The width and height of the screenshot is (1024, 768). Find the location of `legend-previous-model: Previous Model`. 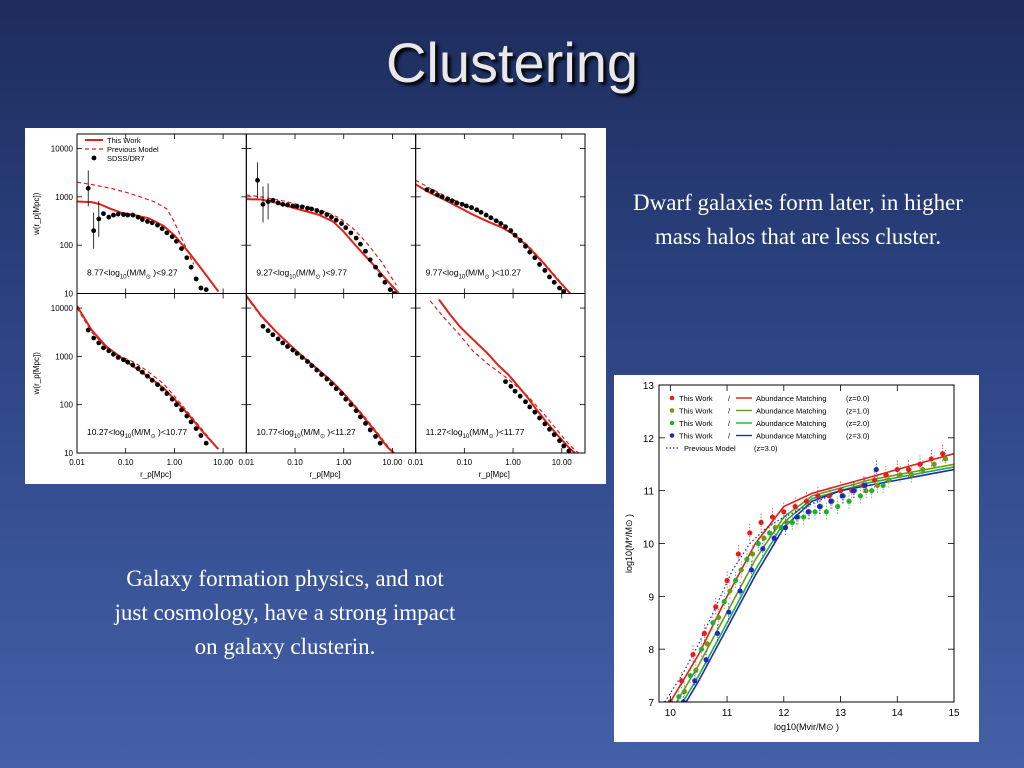

legend-previous-model: Previous Model is located at coordinates (710, 448).